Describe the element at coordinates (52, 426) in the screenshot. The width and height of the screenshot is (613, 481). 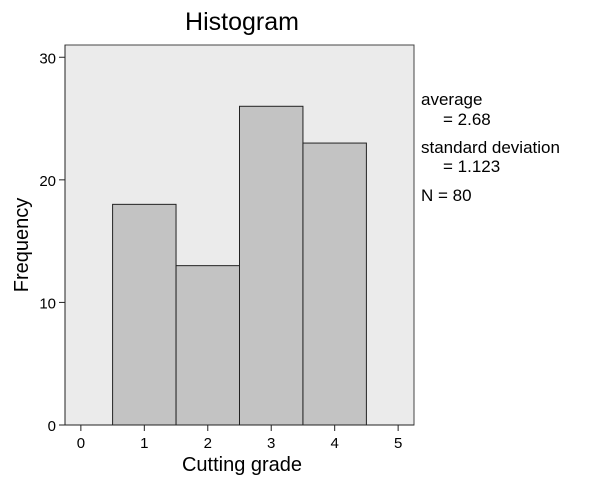
I see `y-tick-label: 0` at that location.